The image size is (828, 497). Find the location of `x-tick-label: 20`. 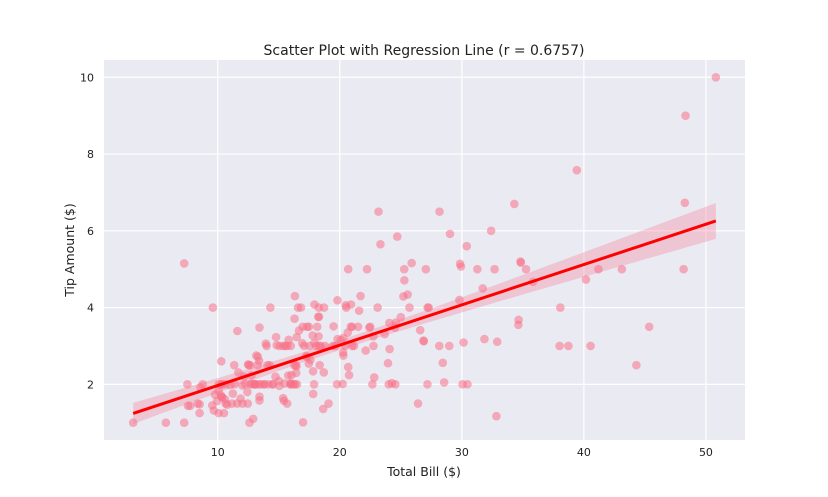

x-tick-label: 20 is located at coordinates (340, 452).